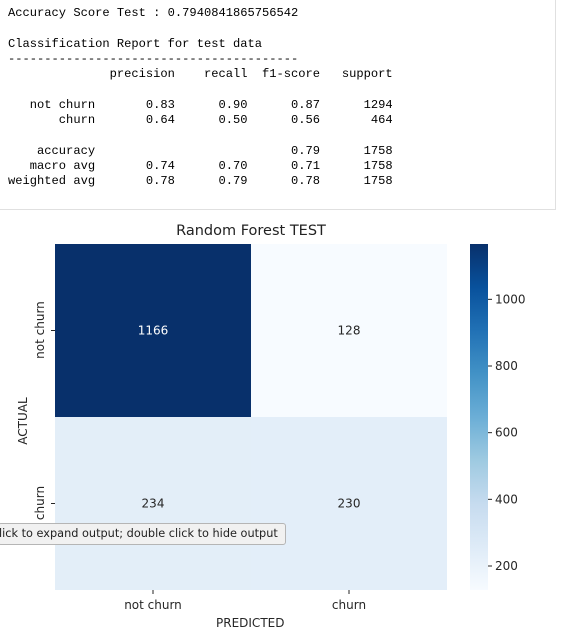 This screenshot has width=562, height=638. Describe the element at coordinates (153, 331) in the screenshot. I see `heatmap-cell-value: 1166` at that location.